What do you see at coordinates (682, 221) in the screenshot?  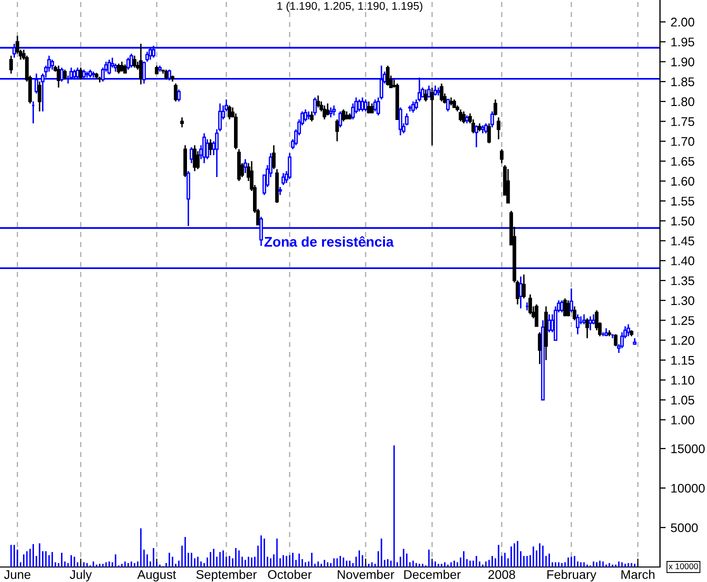 I see `y-tick-label: 1.50` at bounding box center [682, 221].